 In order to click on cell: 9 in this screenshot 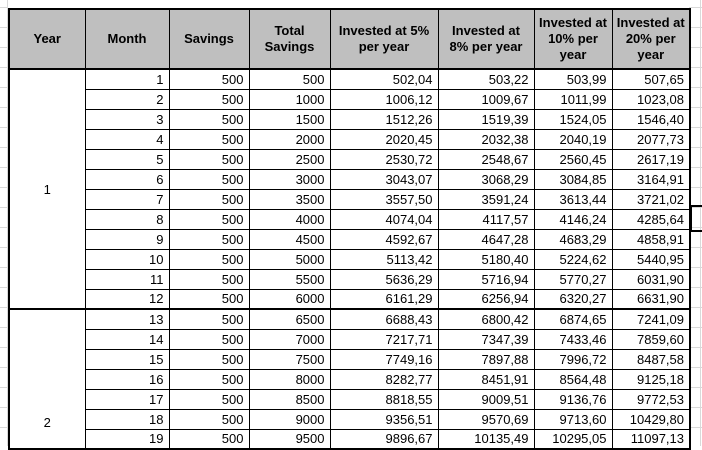, I will do `click(127, 239)`.